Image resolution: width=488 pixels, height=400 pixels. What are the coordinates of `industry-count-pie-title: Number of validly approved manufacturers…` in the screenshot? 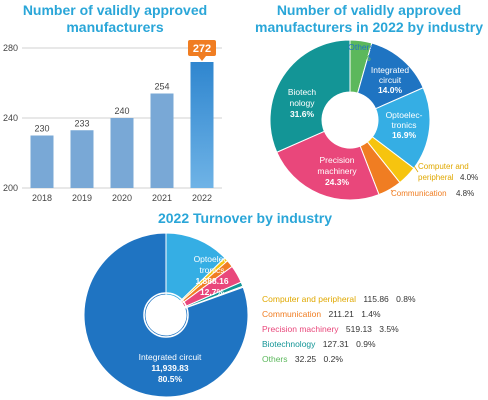 It's located at (369, 18).